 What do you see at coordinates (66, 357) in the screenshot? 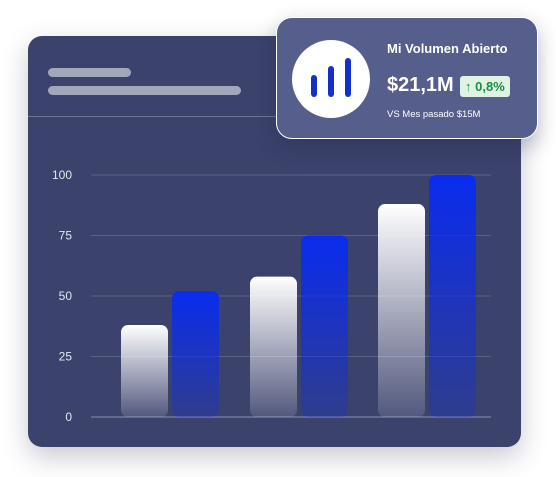
I see `y-tick-label: 25` at bounding box center [66, 357].